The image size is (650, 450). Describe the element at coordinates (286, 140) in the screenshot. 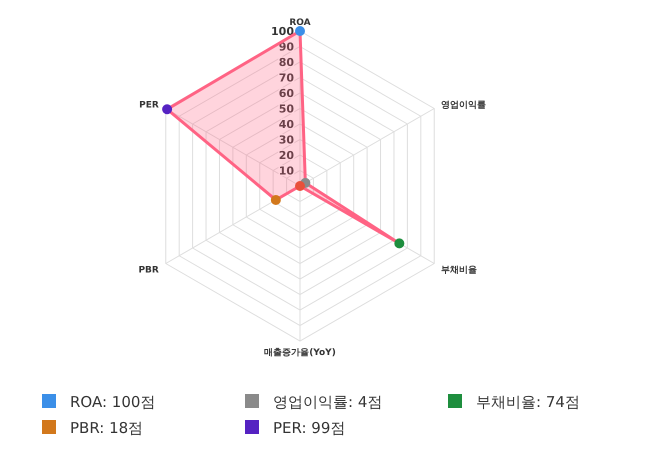

I see `y-tick-label: 30` at that location.